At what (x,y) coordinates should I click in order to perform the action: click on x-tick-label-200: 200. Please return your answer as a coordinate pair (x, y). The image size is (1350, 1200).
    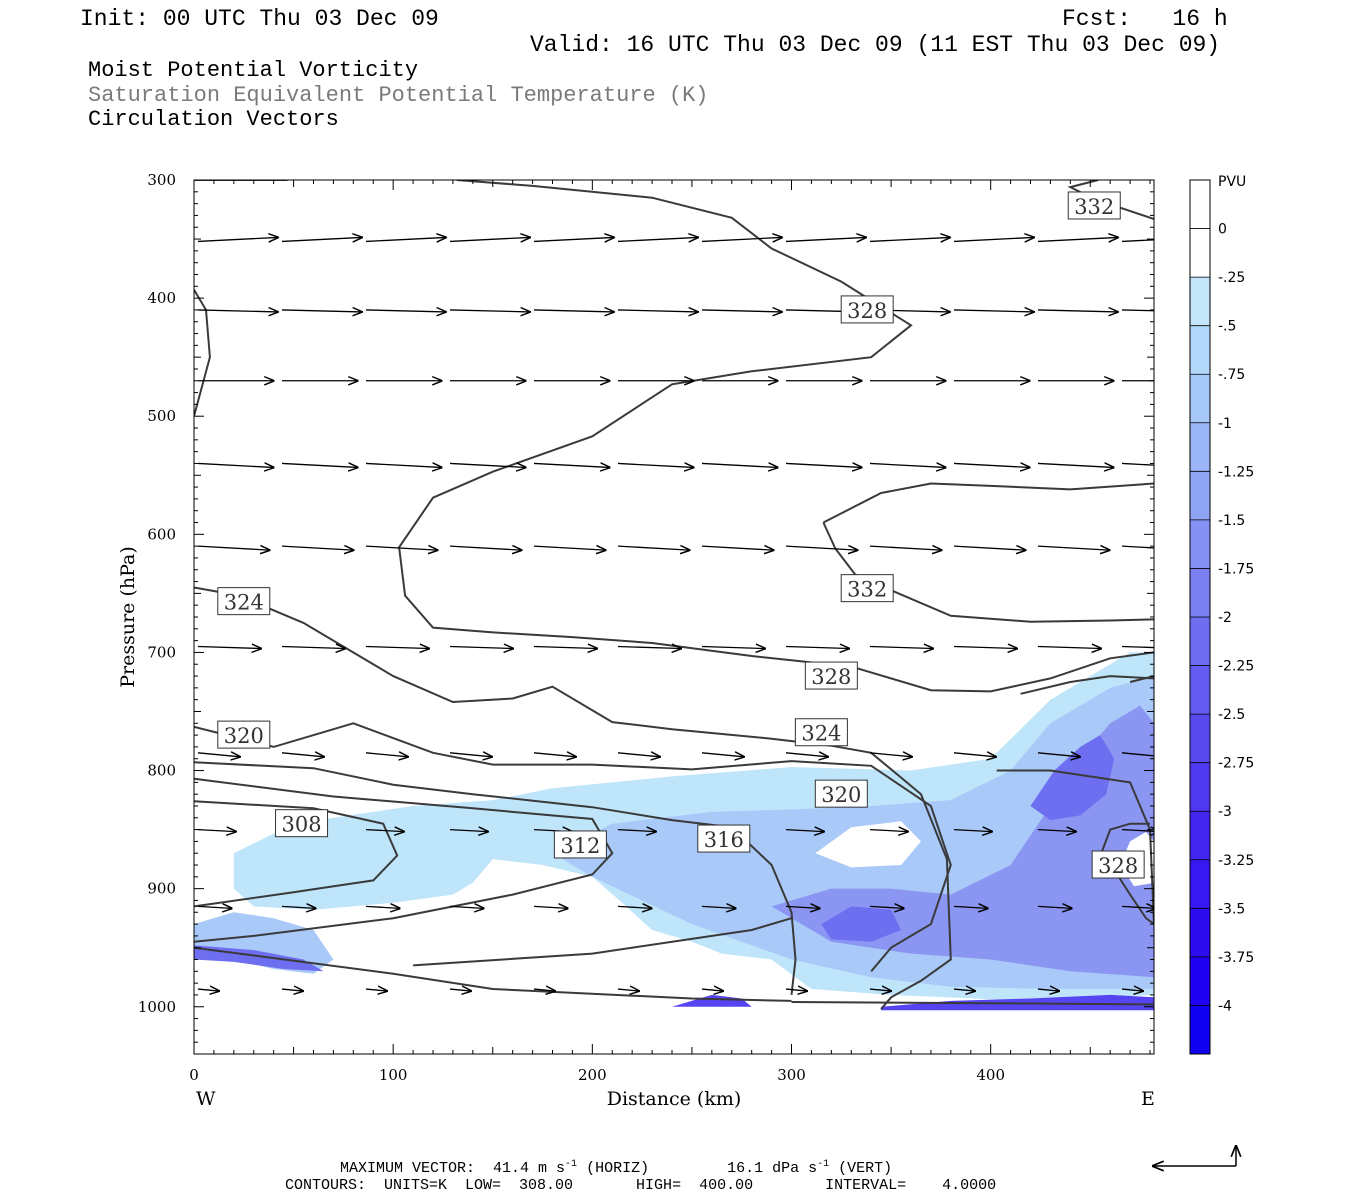
    Looking at the image, I should click on (592, 1075).